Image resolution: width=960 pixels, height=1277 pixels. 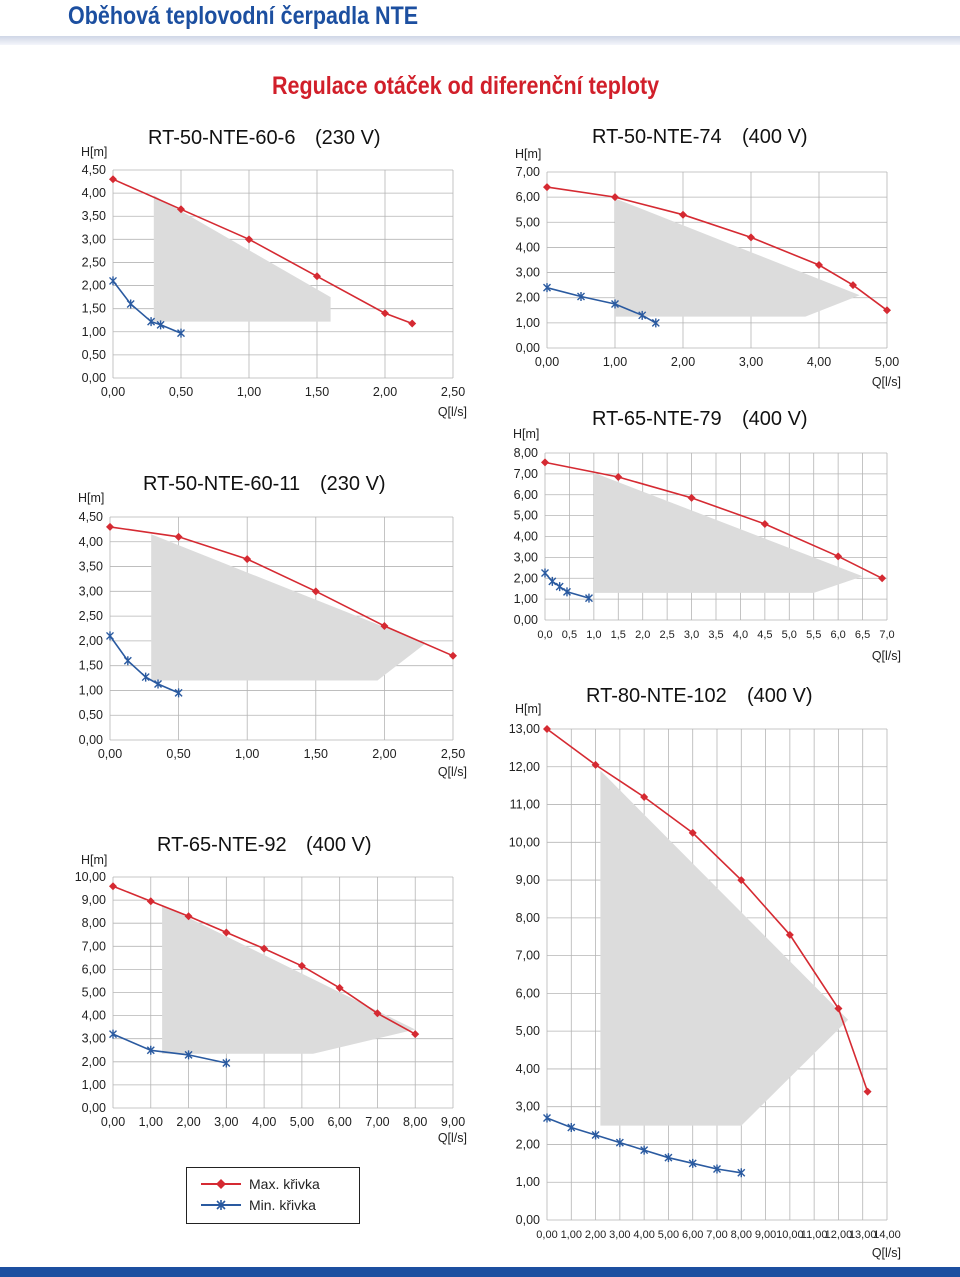 I want to click on x-tick-label: 5,0, so click(x=789, y=635).